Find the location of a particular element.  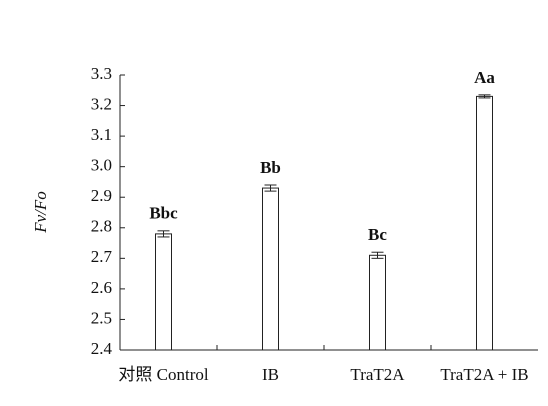

y-tick-label: 3.2 is located at coordinates (101, 103).